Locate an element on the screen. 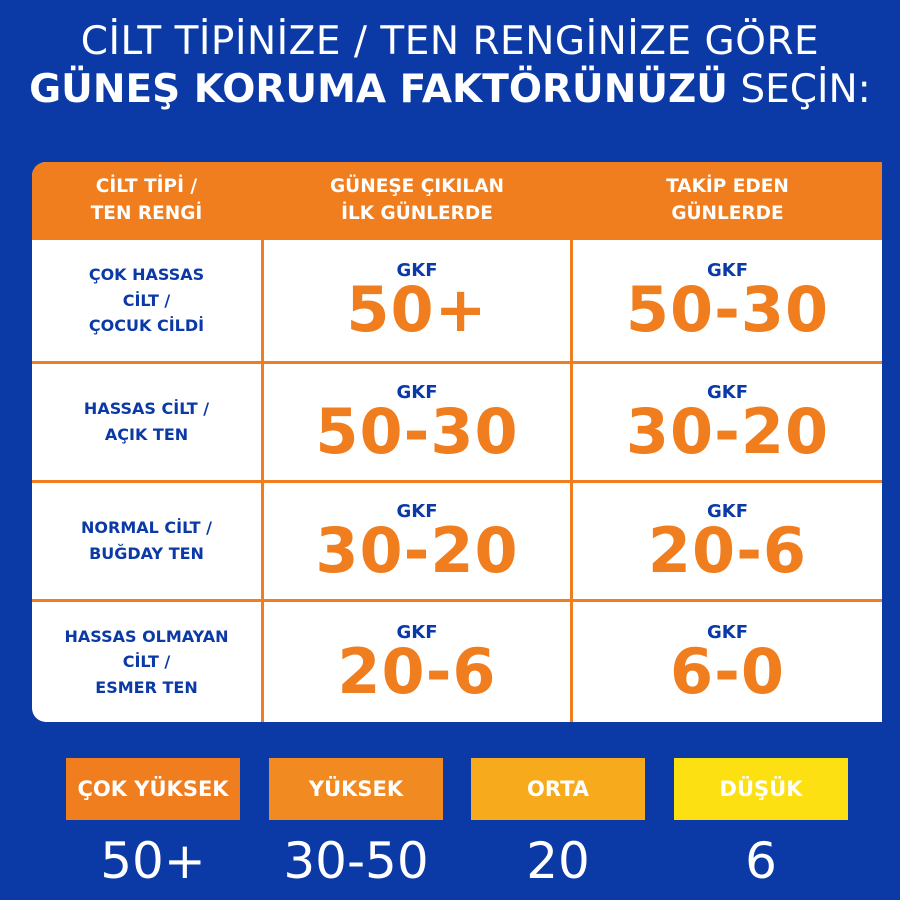  header-following-days-line-2: GÜNLERDE is located at coordinates (727, 213).